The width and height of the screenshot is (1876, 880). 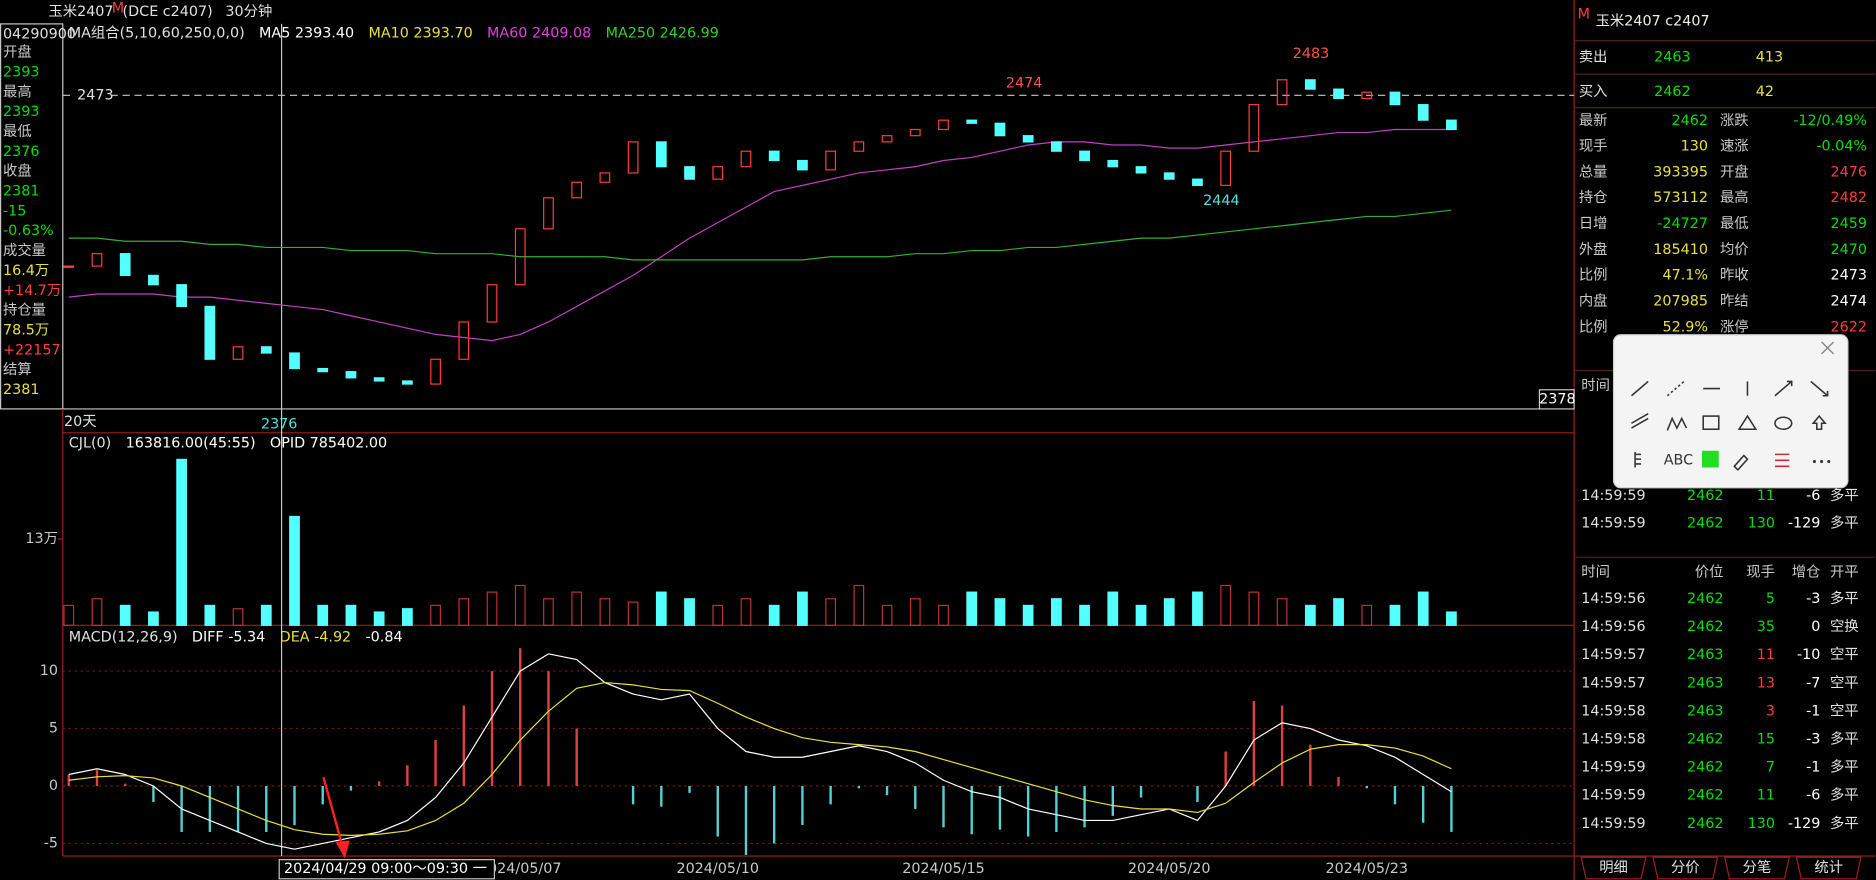 What do you see at coordinates (1813, 496) in the screenshot?
I see `trade-cell: -6` at bounding box center [1813, 496].